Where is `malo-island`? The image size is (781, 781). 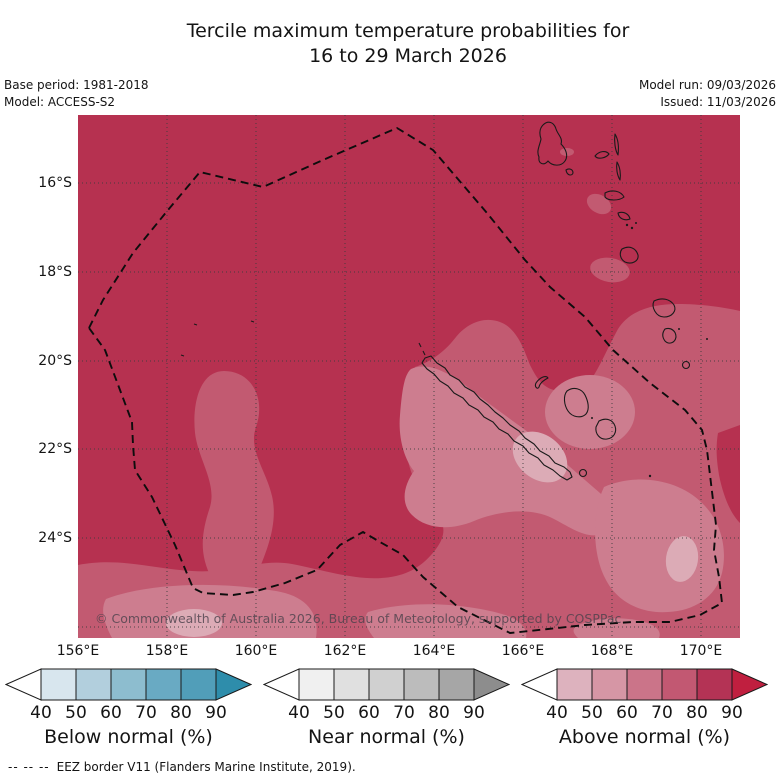
malo-island is located at coordinates (569, 172).